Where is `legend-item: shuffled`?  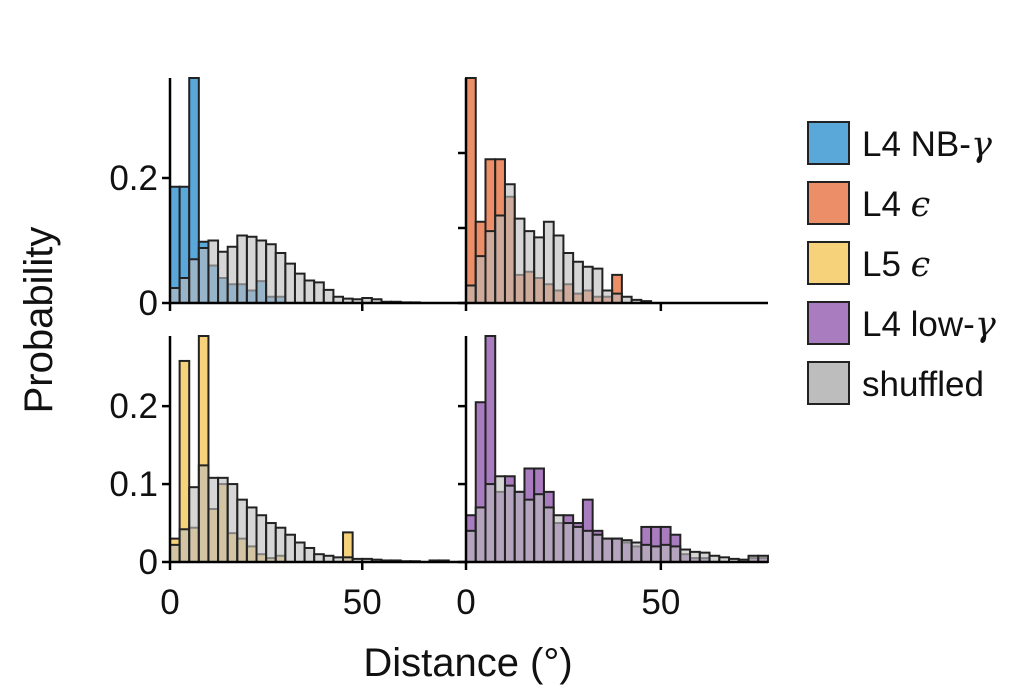 legend-item: shuffled is located at coordinates (895, 383).